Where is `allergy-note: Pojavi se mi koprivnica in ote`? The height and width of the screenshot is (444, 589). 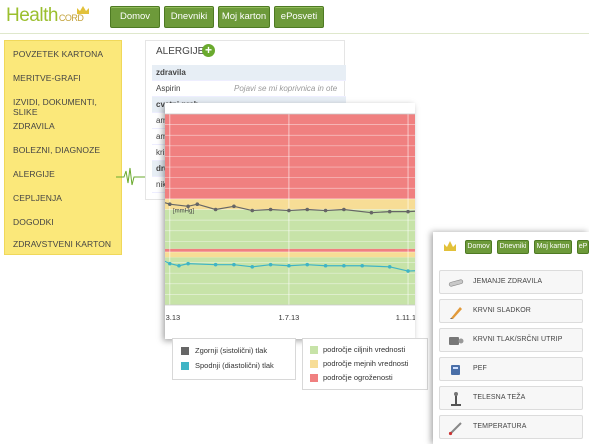 allergy-note: Pojavi se mi koprivnica in ote is located at coordinates (286, 88).